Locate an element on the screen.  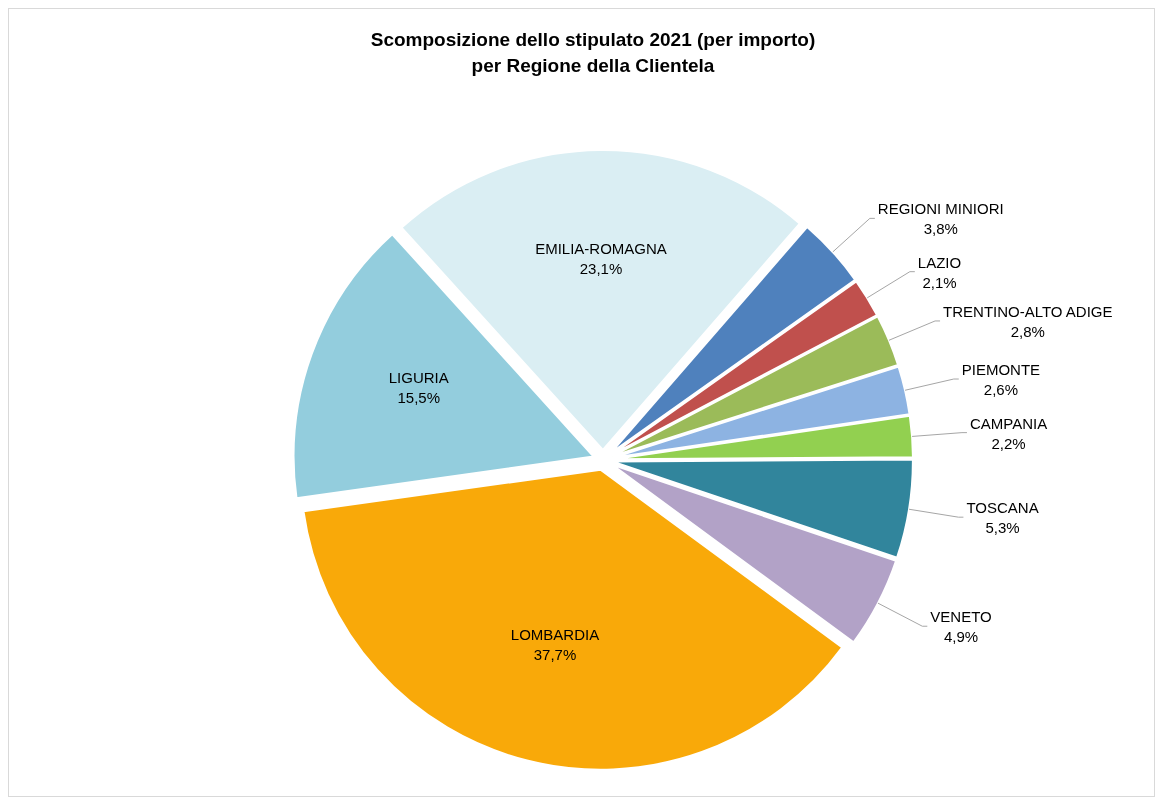
slice-label: LIGURIA is located at coordinates (418, 378).